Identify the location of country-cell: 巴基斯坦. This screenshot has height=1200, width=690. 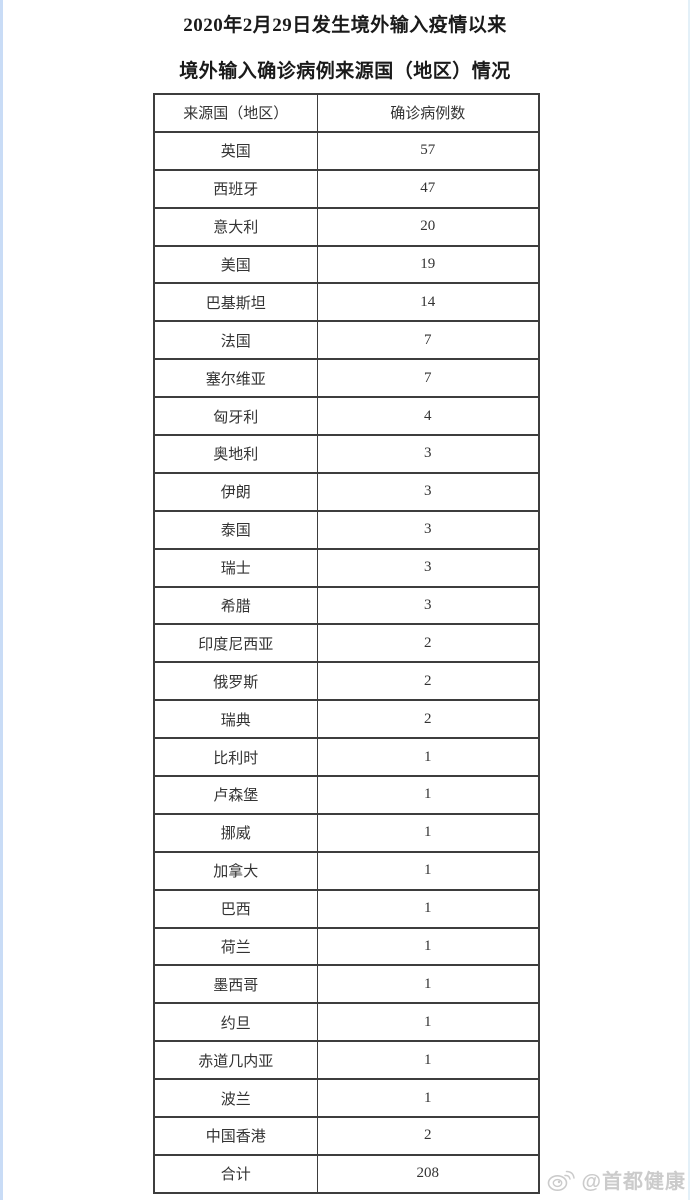
(235, 302).